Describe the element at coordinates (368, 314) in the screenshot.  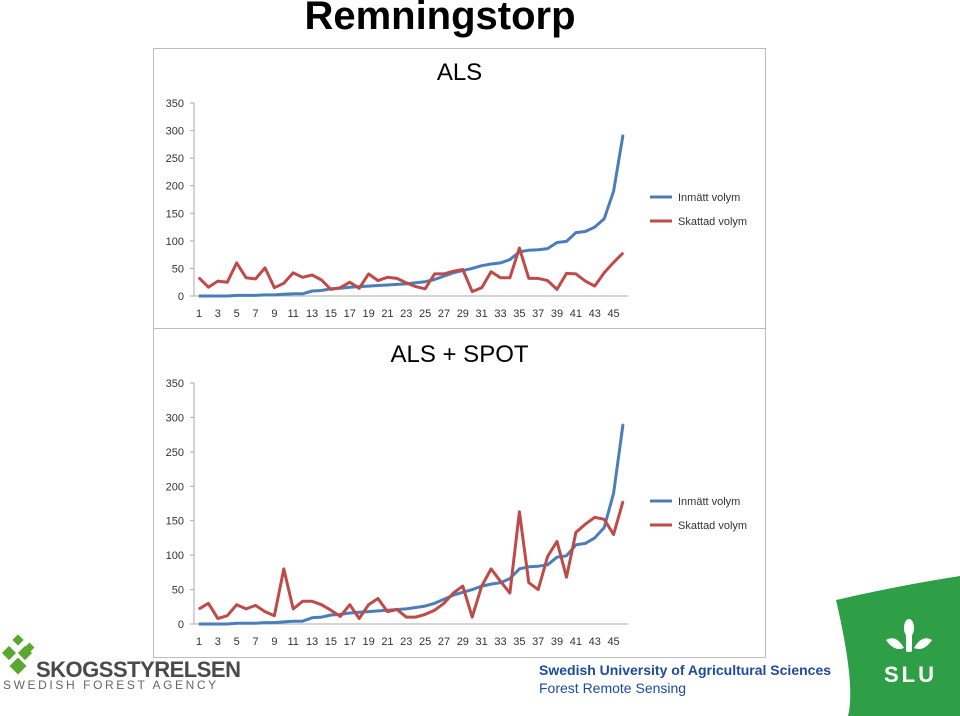
I see `x-tick-label: 19` at that location.